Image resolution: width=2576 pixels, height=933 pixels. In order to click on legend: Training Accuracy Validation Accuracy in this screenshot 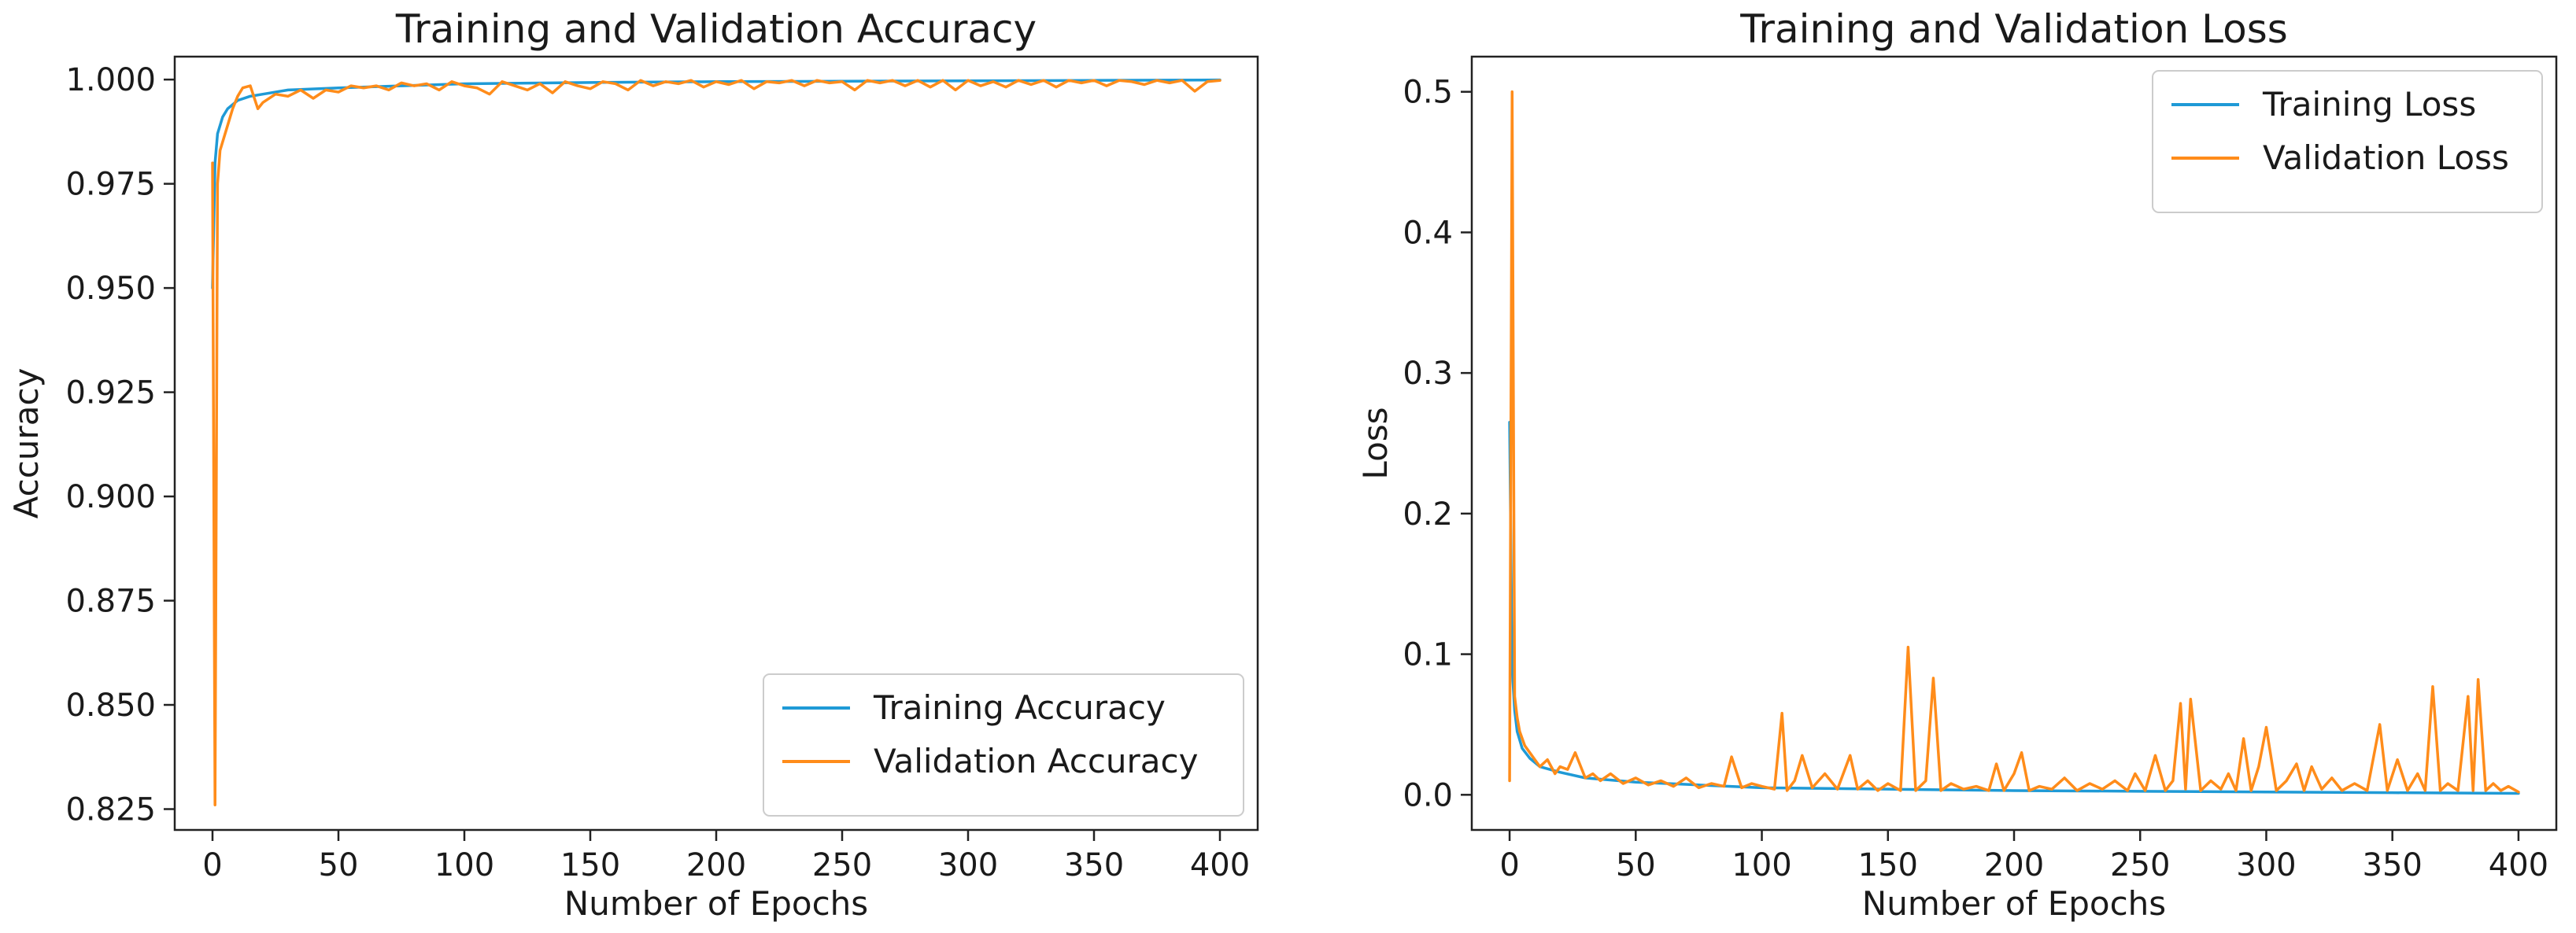, I will do `click(1003, 745)`.